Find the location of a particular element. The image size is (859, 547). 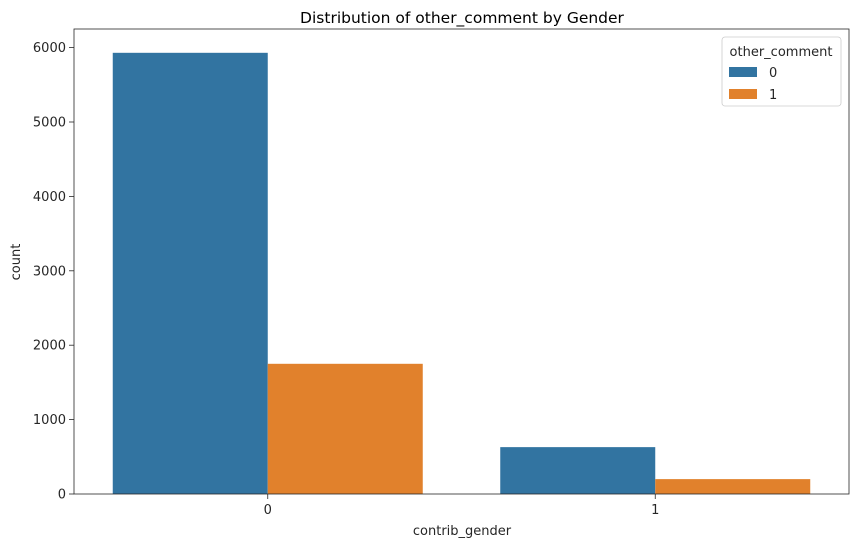

y-tick-label: 4000 is located at coordinates (49, 197).